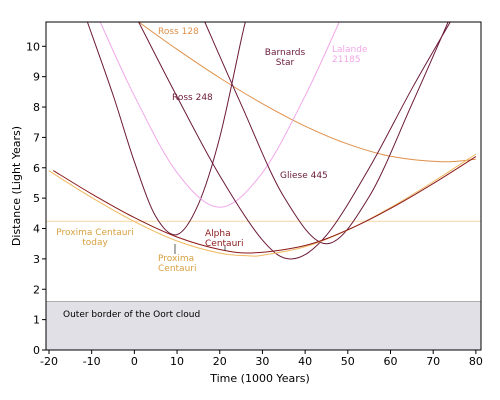  Describe the element at coordinates (134, 361) in the screenshot. I see `x-tick-label: 0` at that location.